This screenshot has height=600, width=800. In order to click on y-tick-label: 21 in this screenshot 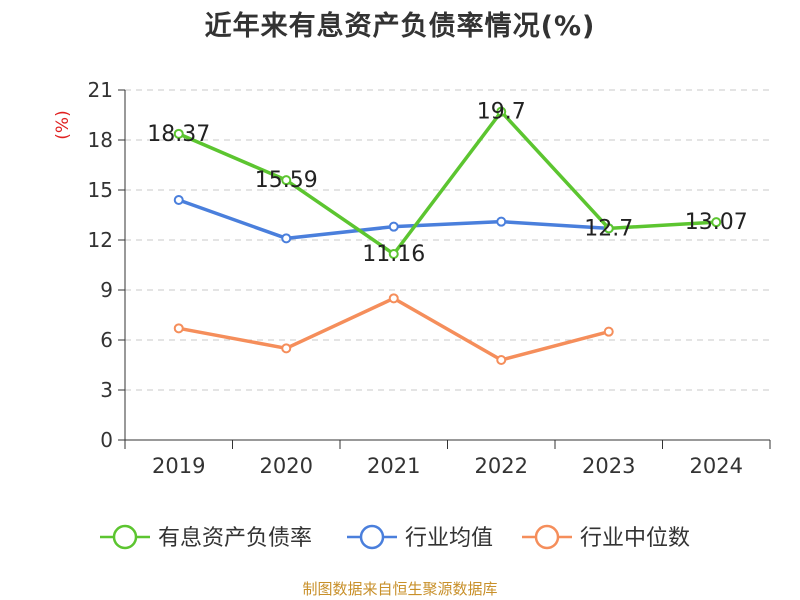, I will do `click(100, 90)`.